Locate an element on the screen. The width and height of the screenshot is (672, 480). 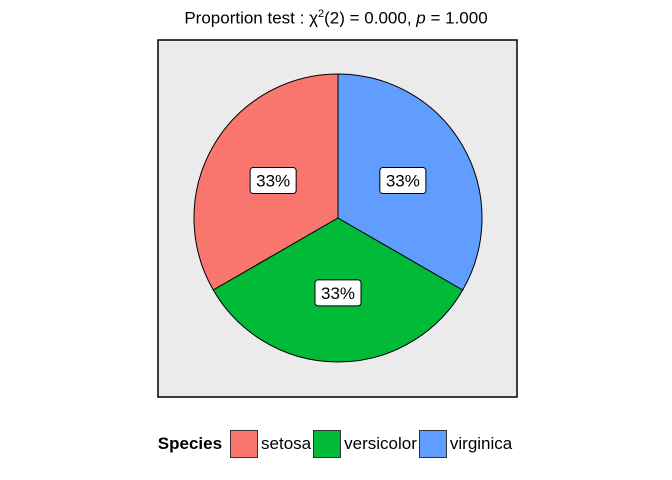
pie-labels: 33% 33% 33% is located at coordinates (338, 237).